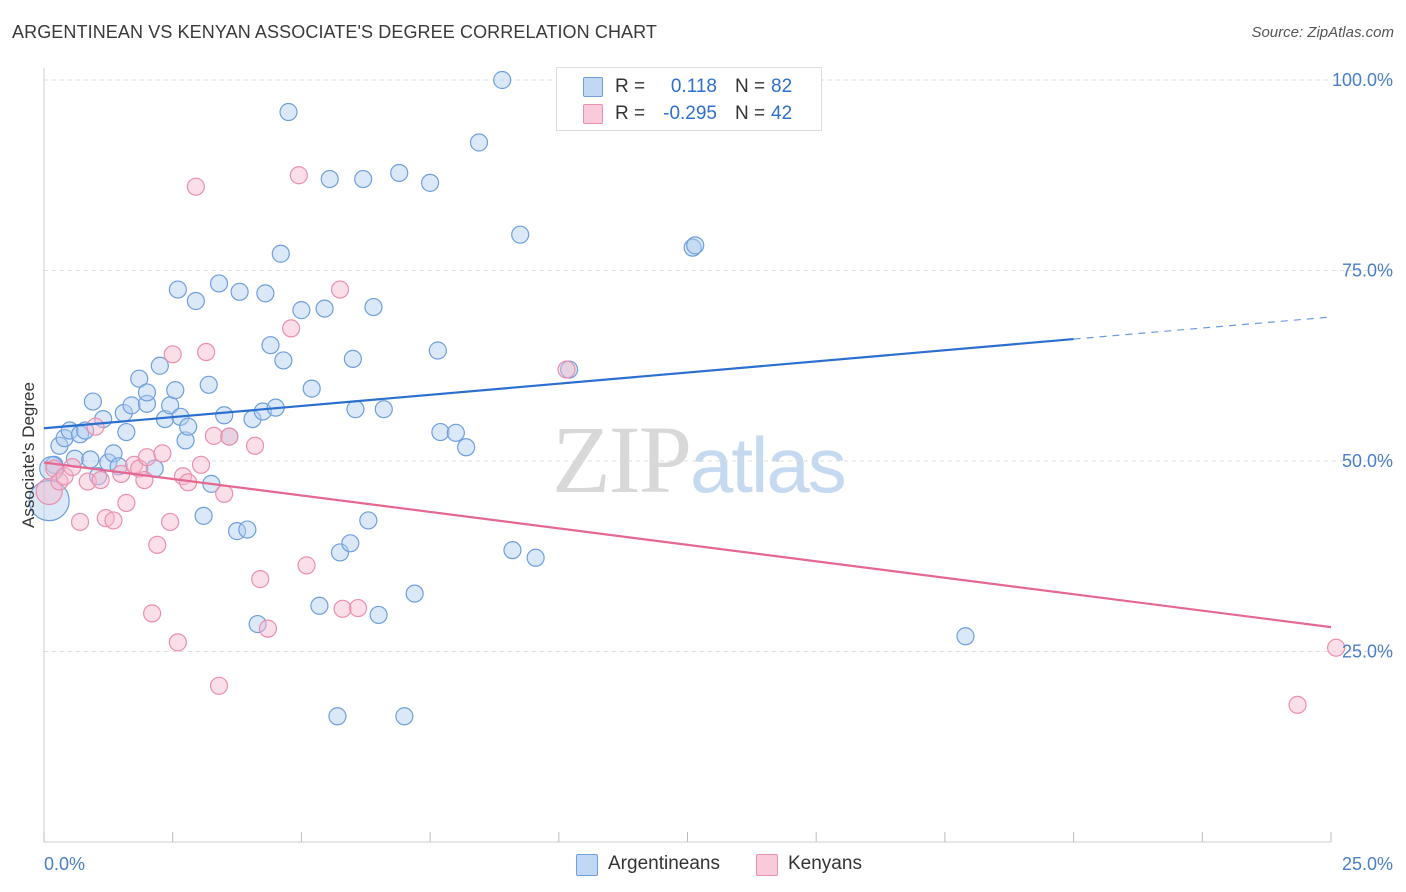 The image size is (1406, 892). Describe the element at coordinates (64, 864) in the screenshot. I see `x-tick-label: 0.0%` at that location.